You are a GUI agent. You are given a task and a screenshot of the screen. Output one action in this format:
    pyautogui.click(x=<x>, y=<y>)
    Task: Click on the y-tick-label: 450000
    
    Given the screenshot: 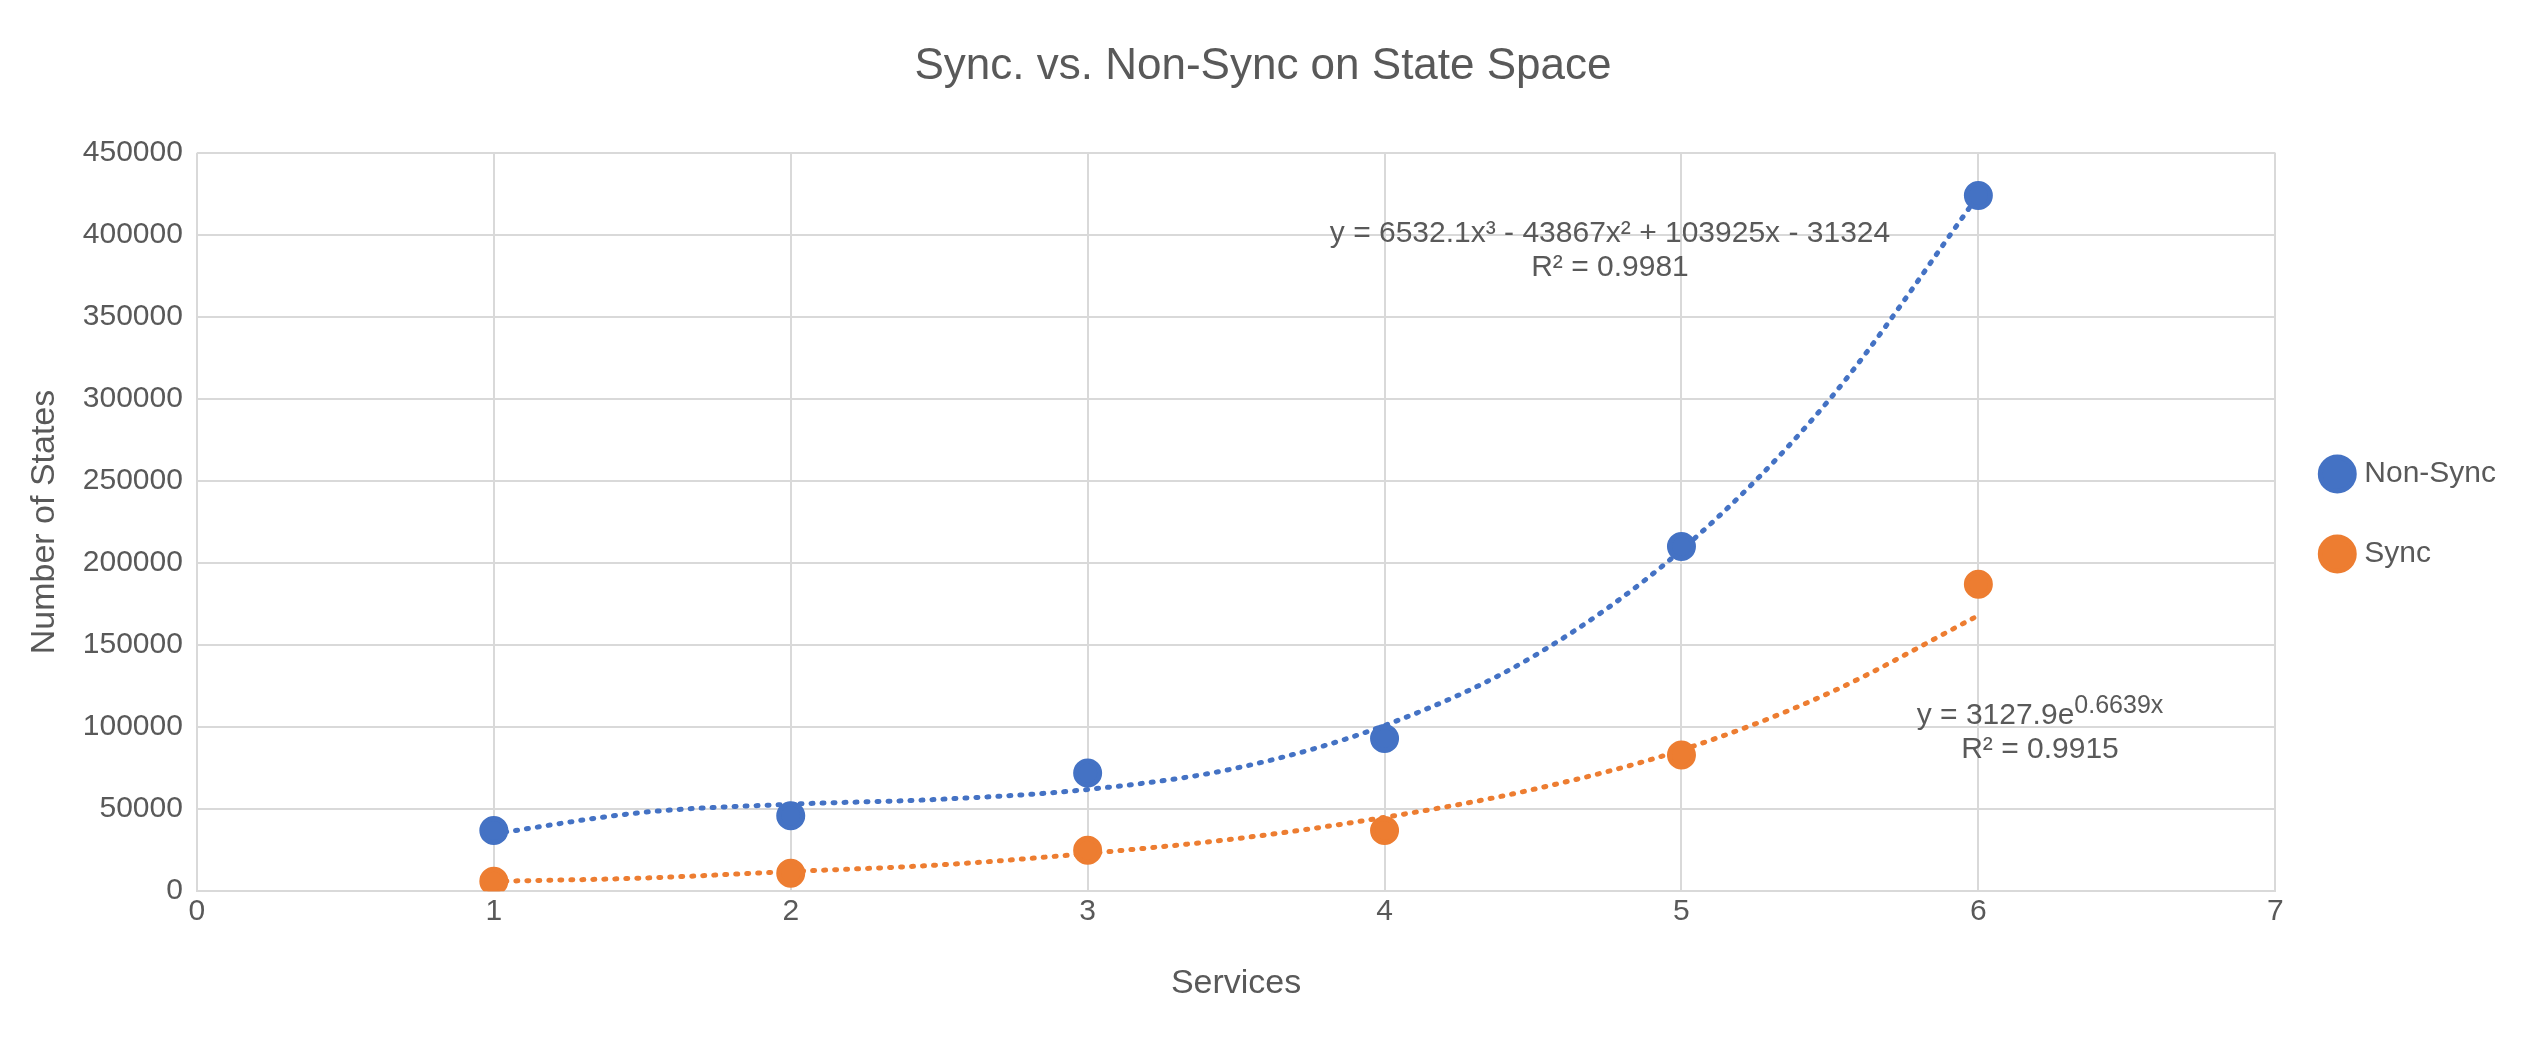 What is the action you would take?
    pyautogui.click(x=132, y=151)
    